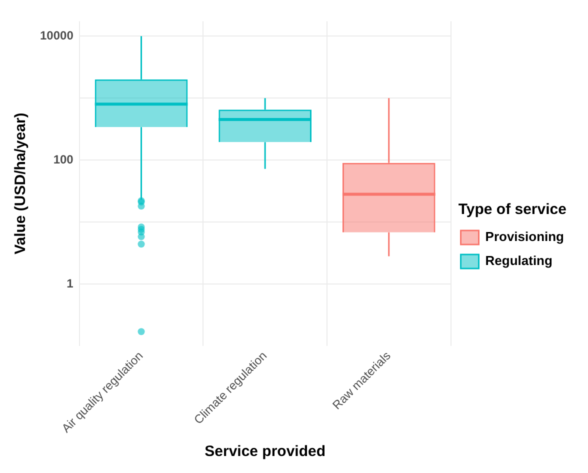 The height and width of the screenshot is (473, 588). Describe the element at coordinates (512, 209) in the screenshot. I see `legend-title: Type of service` at that location.